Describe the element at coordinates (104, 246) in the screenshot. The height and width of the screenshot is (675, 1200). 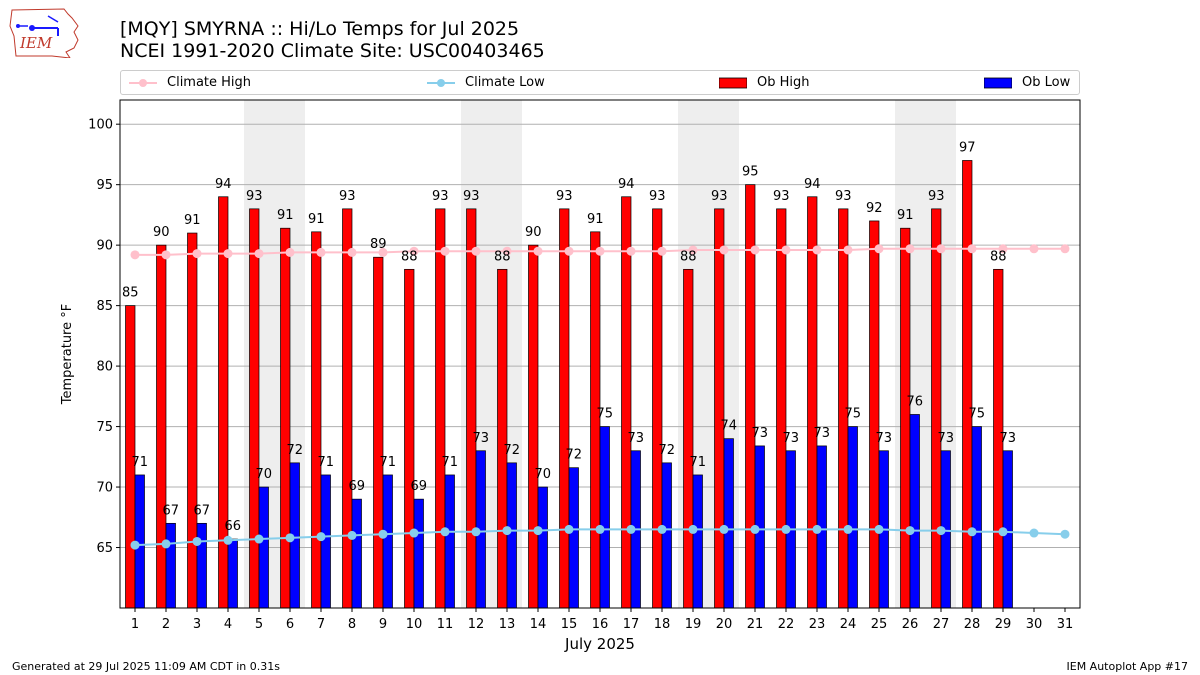
I see `y-tick-label-90: 90` at that location.